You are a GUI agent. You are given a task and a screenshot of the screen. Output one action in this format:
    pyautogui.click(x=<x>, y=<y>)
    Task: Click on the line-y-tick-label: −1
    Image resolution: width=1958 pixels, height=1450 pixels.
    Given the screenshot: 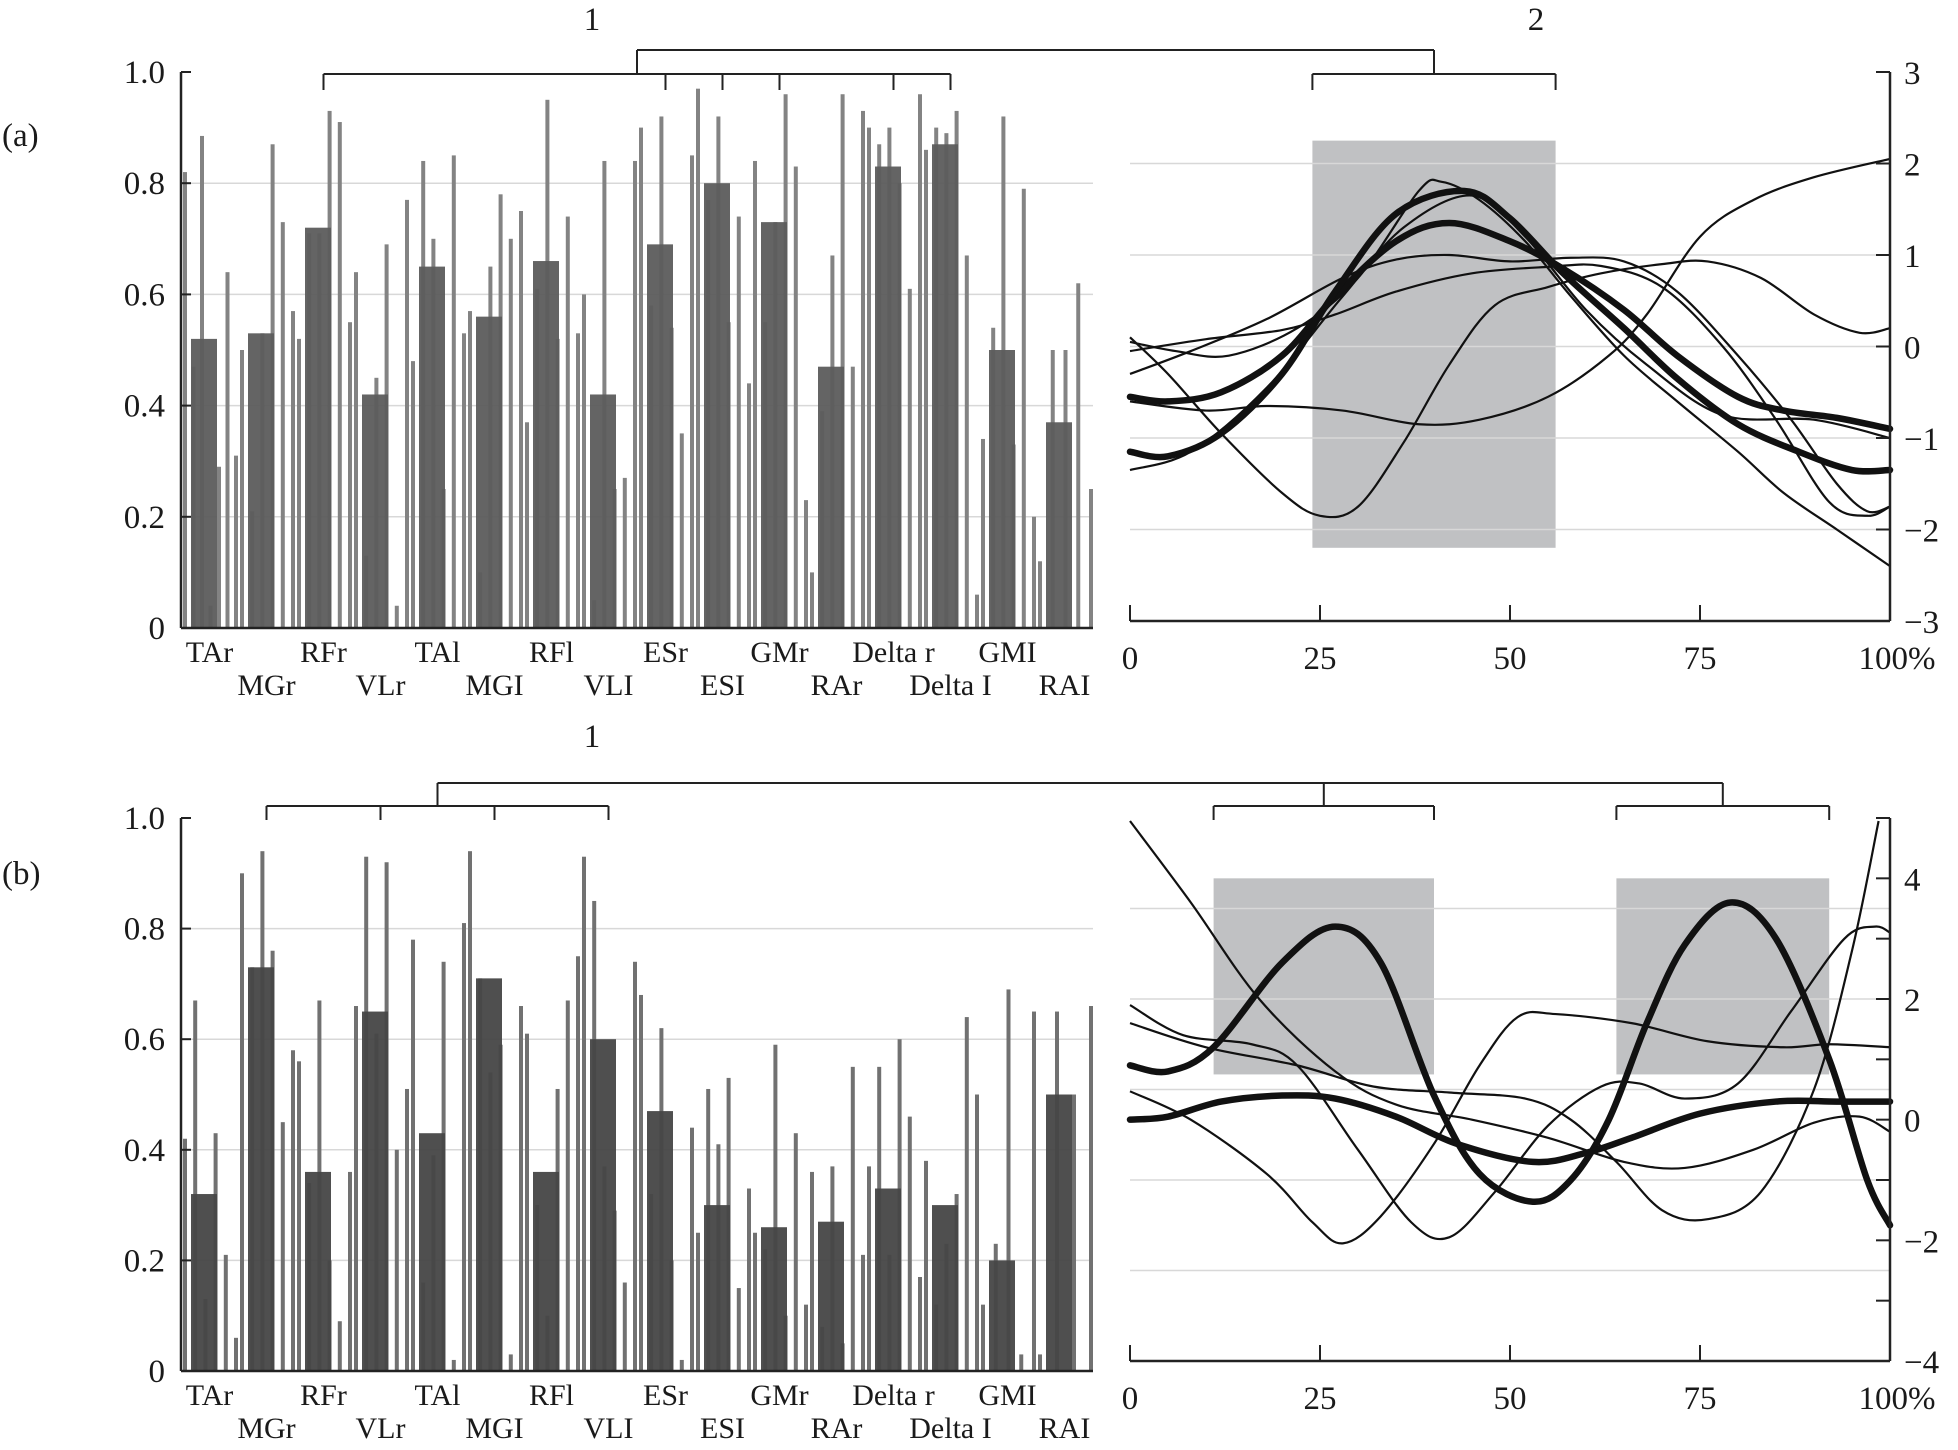 What is the action you would take?
    pyautogui.click(x=1921, y=440)
    